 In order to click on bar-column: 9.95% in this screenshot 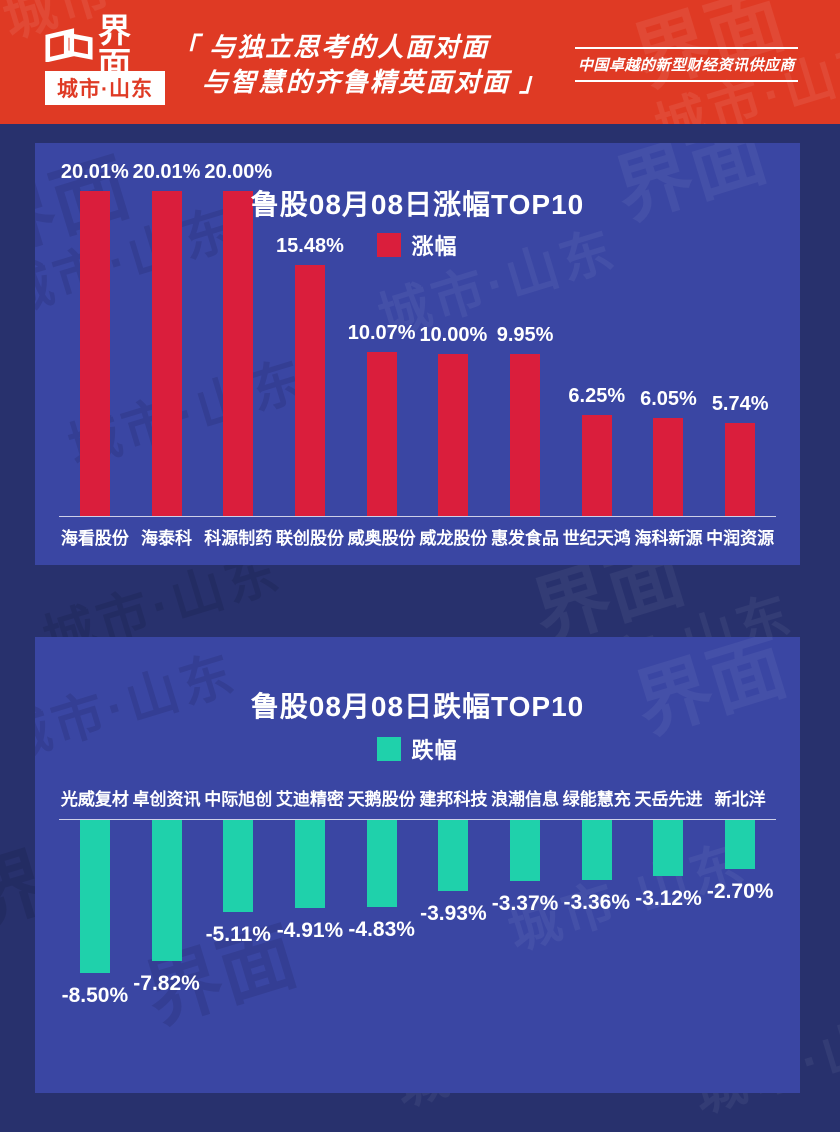, I will do `click(525, 329)`.